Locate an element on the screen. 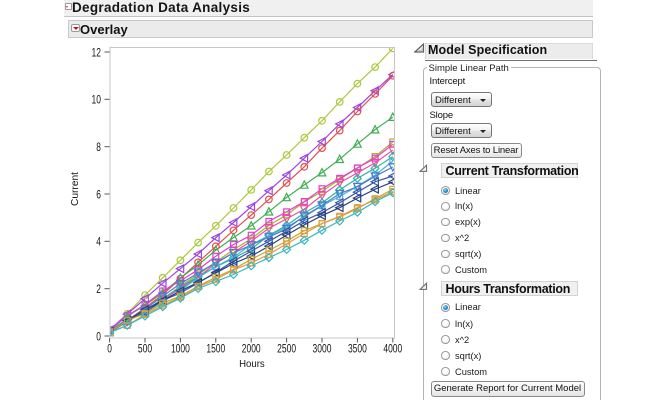 This screenshot has width=668, height=400. svg-text: 1500 is located at coordinates (215, 349).